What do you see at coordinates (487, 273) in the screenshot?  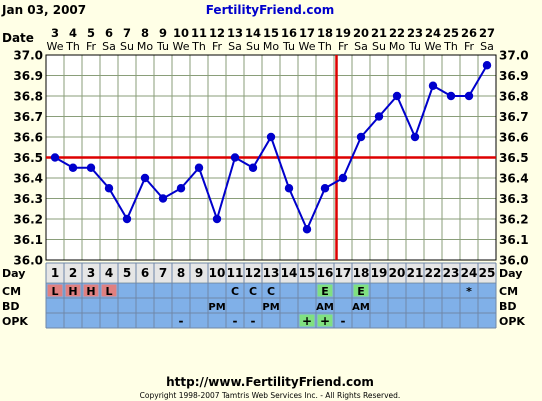 I see `day-number: 25` at bounding box center [487, 273].